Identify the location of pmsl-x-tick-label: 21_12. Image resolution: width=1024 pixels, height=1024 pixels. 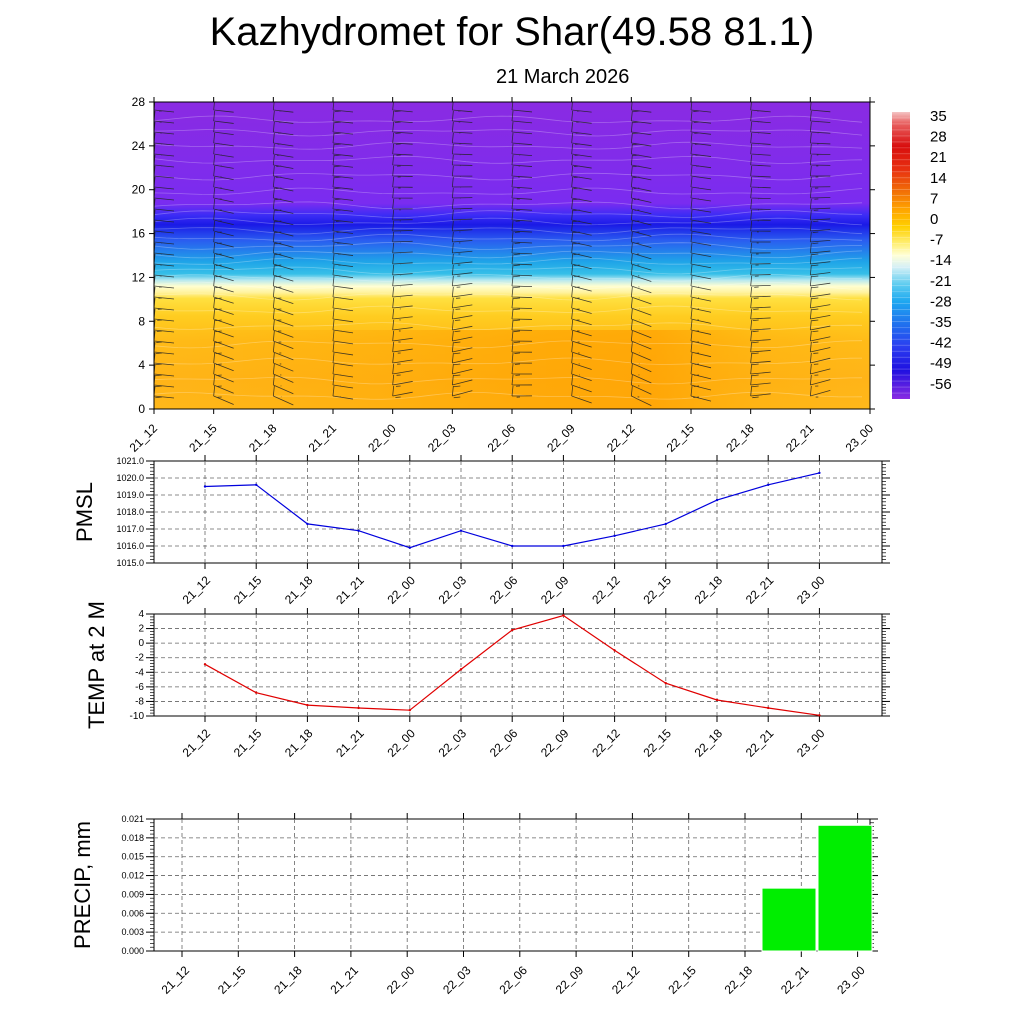
(197, 590).